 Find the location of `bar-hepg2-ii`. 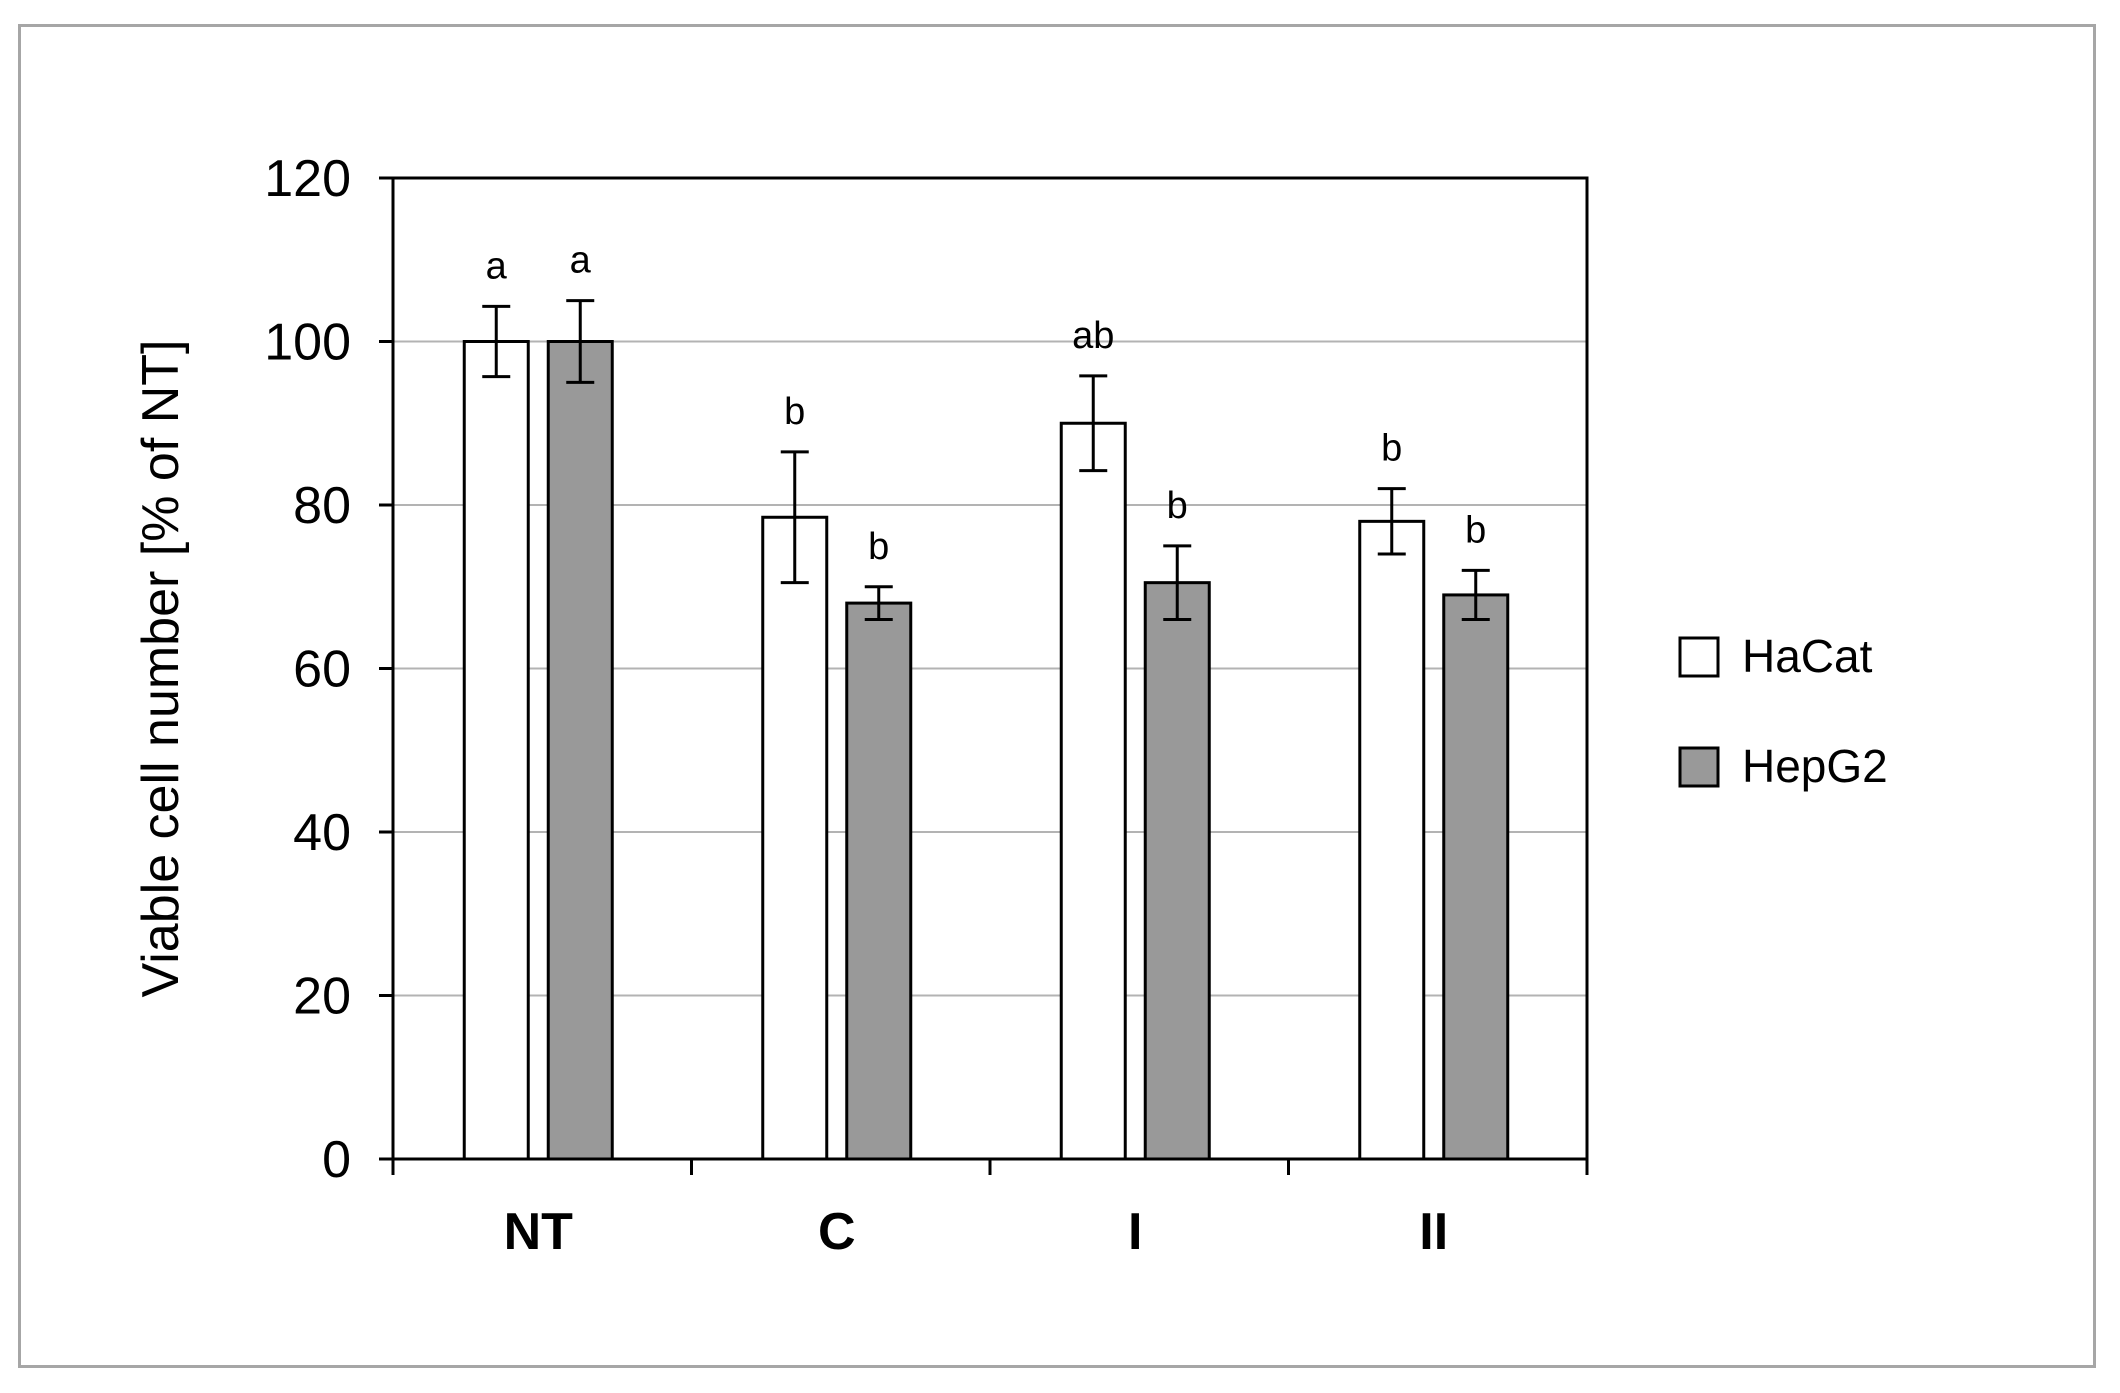

bar-hepg2-ii is located at coordinates (1476, 877).